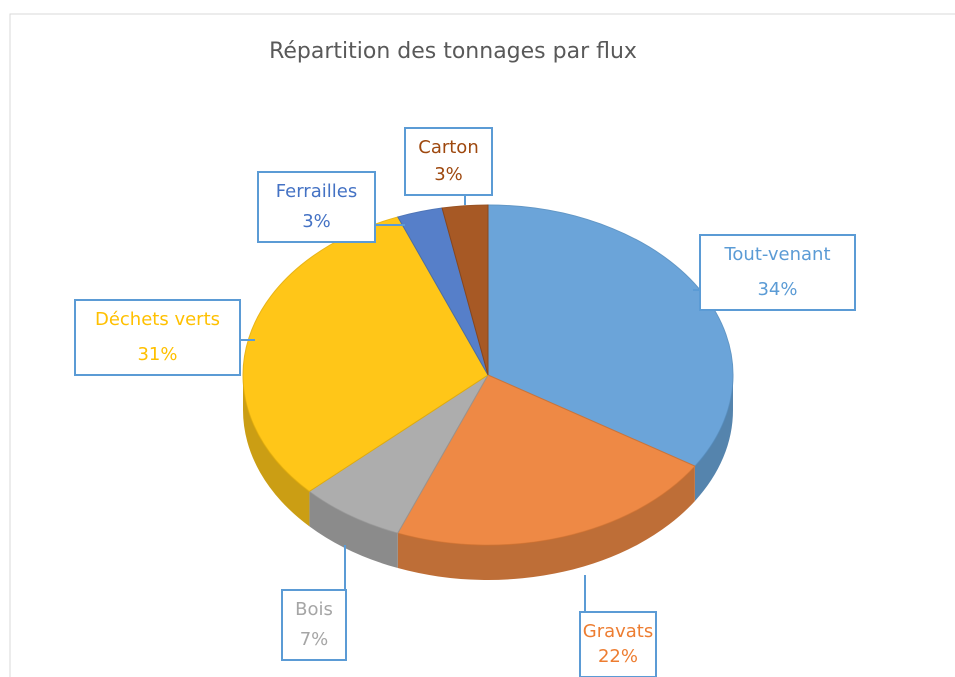  Describe the element at coordinates (776, 254) in the screenshot. I see `category-label: Tout-venant` at that location.